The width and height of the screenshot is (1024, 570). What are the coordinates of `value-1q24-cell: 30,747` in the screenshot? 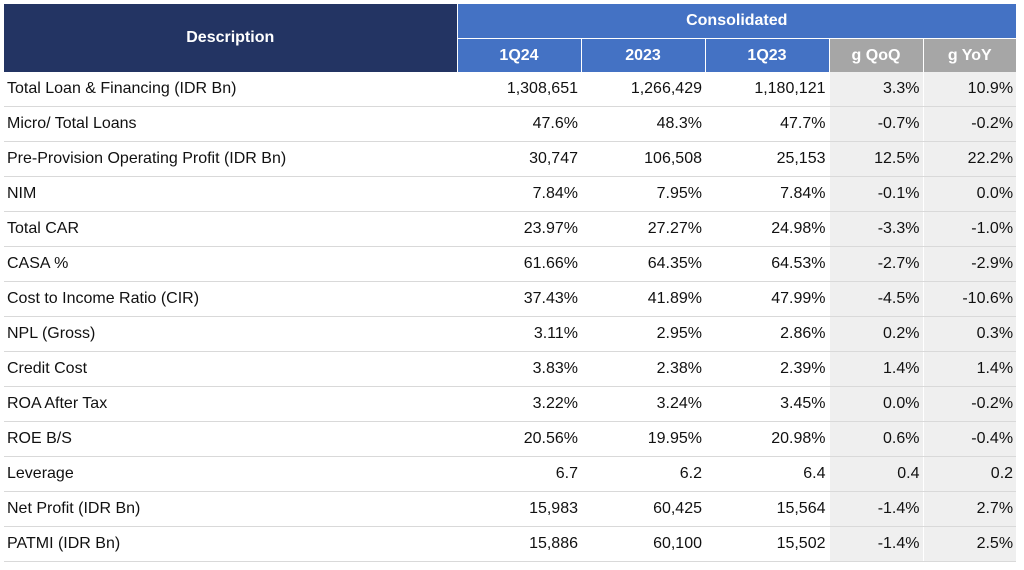 It's located at (519, 159).